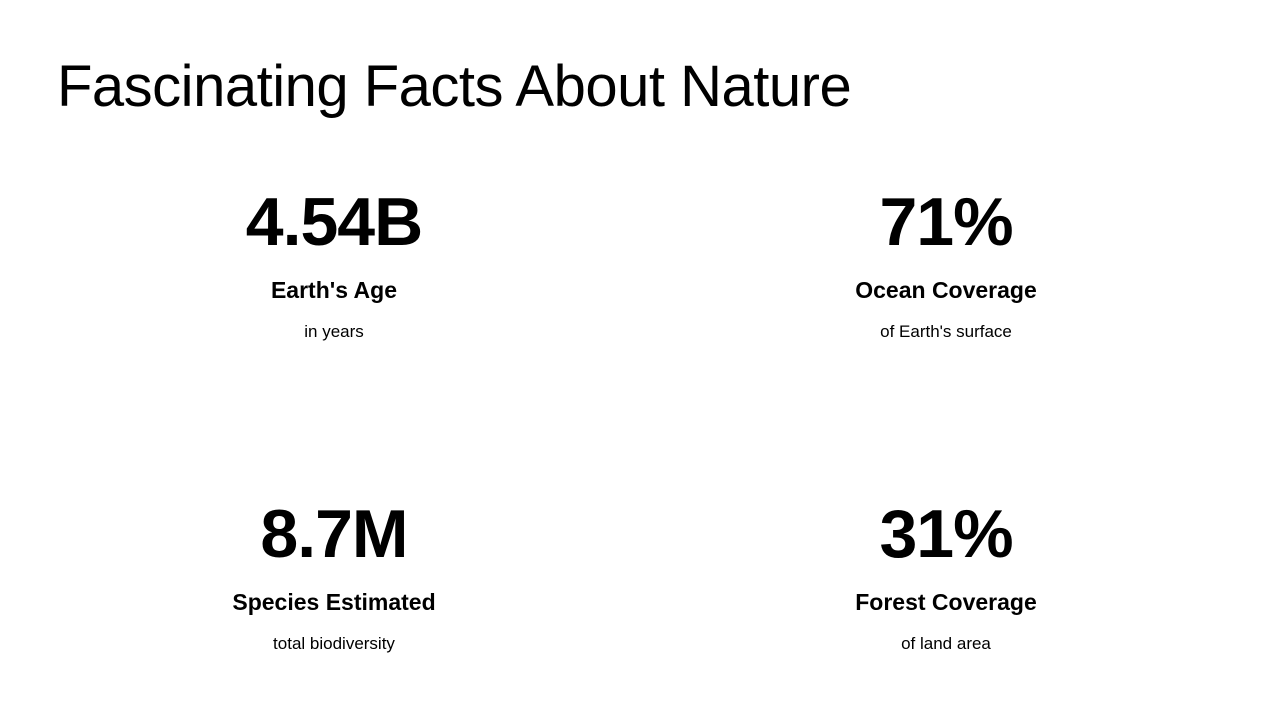  I want to click on stat-value: 71%, so click(946, 222).